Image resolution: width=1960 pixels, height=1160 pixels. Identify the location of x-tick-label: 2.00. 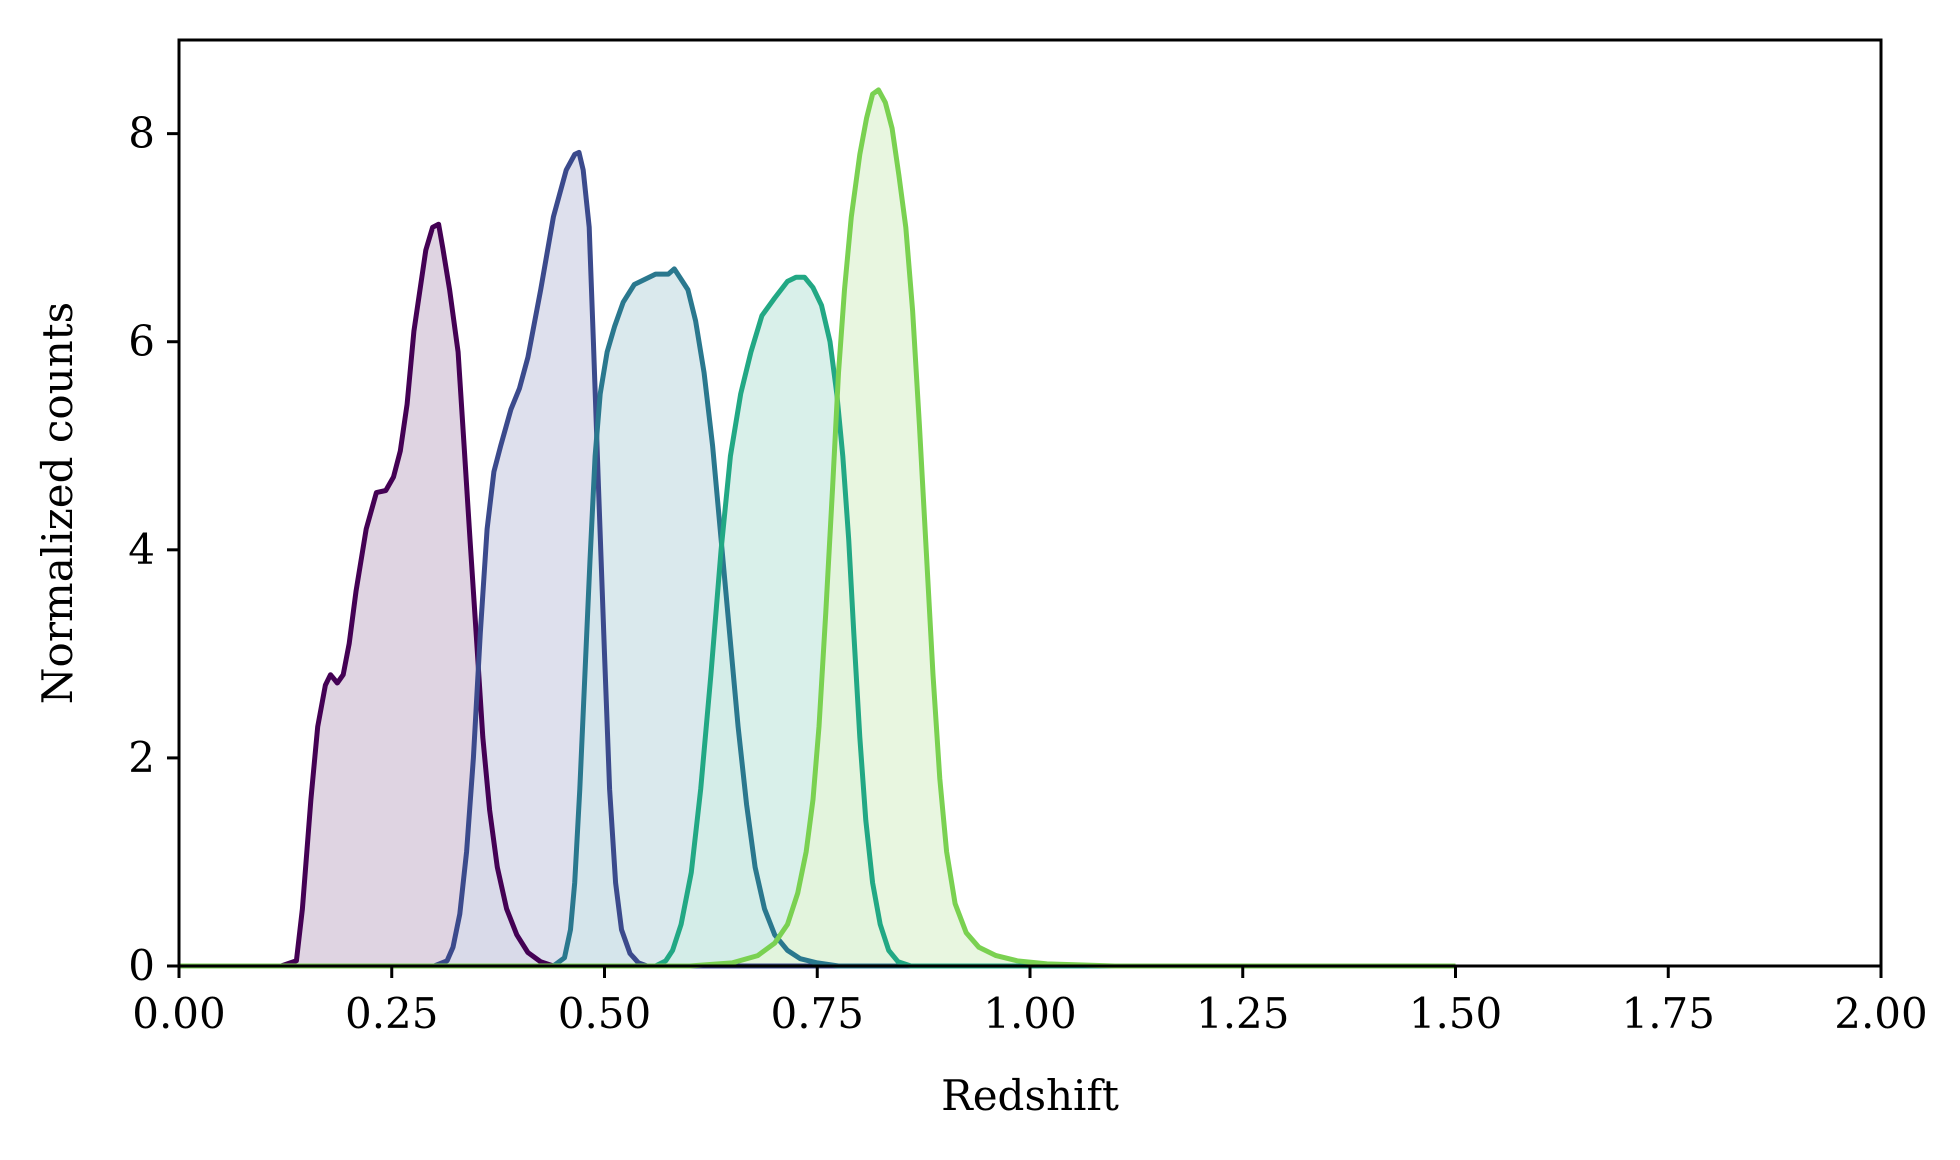
(1881, 1013).